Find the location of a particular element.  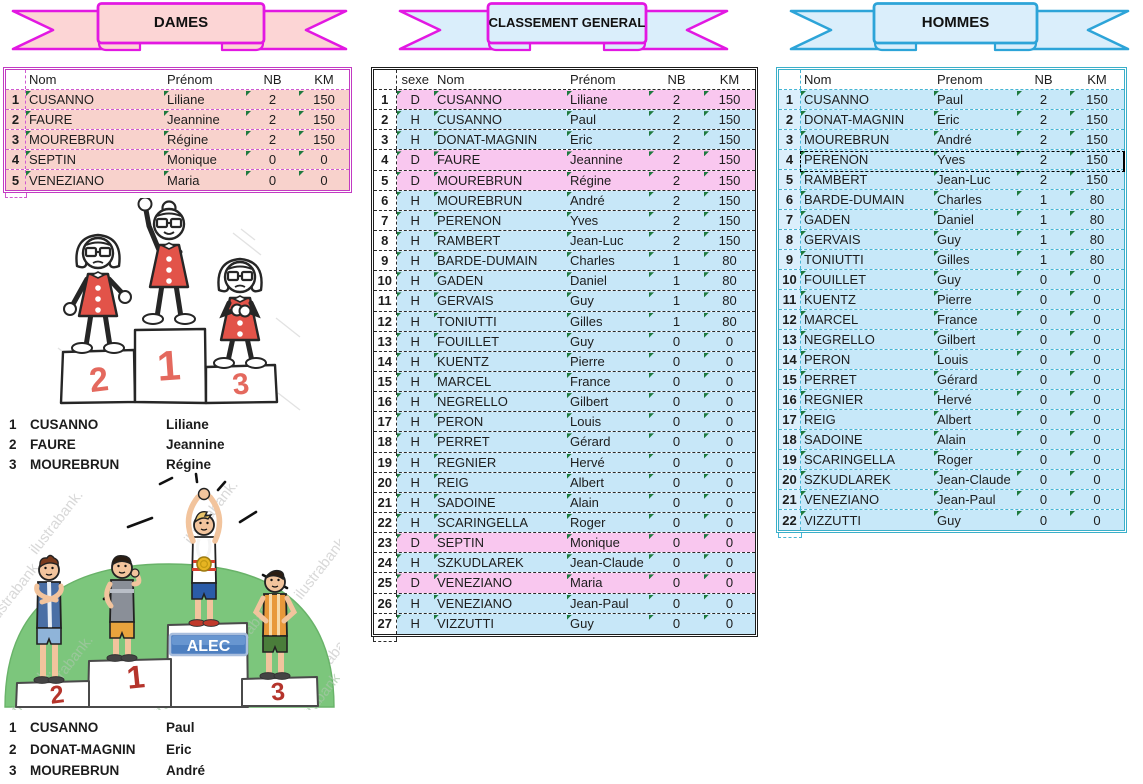

general-cell-sexe-22: H is located at coordinates (415, 522).